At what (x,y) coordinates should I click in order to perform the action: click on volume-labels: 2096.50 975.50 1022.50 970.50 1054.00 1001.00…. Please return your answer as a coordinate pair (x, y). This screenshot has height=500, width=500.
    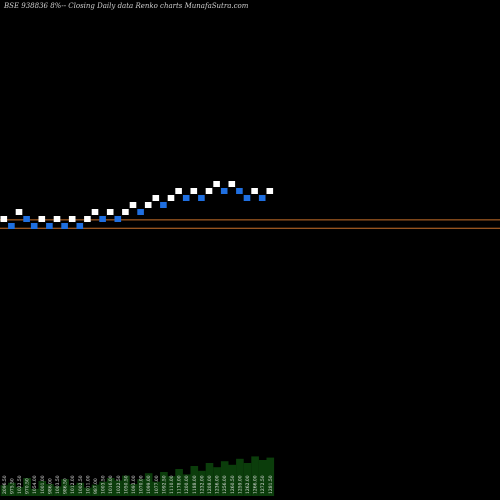
    Looking at the image, I should click on (138, 484).